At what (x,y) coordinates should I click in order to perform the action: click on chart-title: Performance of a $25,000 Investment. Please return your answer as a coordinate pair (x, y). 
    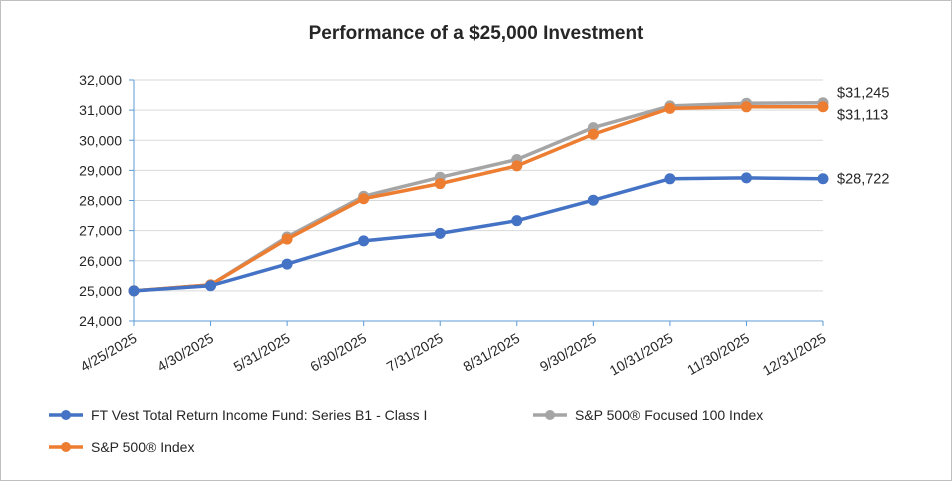
    Looking at the image, I should click on (476, 33).